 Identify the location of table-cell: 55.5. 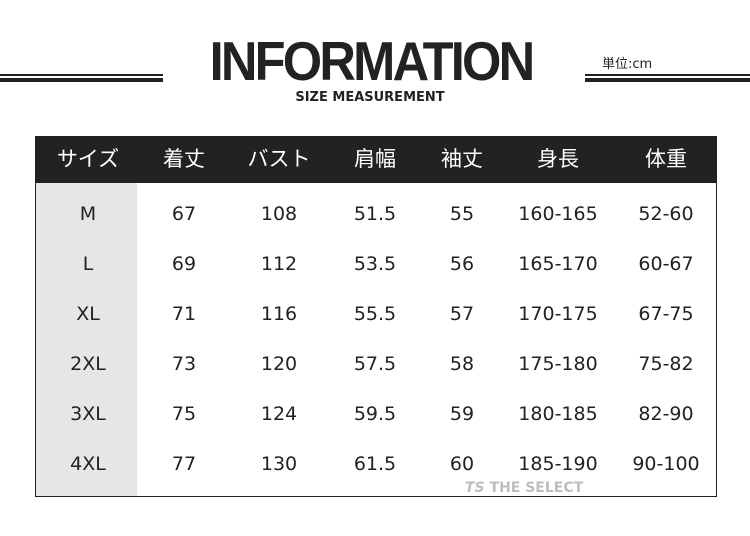
(375, 314).